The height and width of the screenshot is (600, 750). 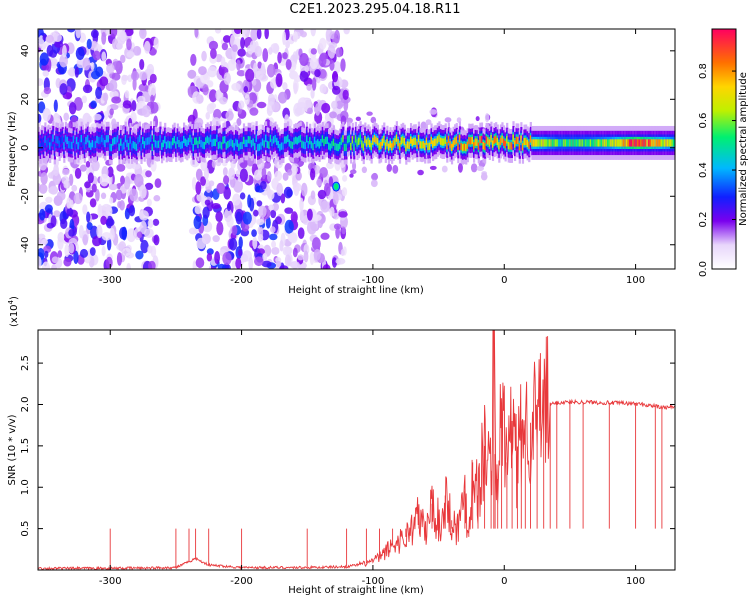 What do you see at coordinates (504, 581) in the screenshot?
I see `x-tick-label: 0` at bounding box center [504, 581].